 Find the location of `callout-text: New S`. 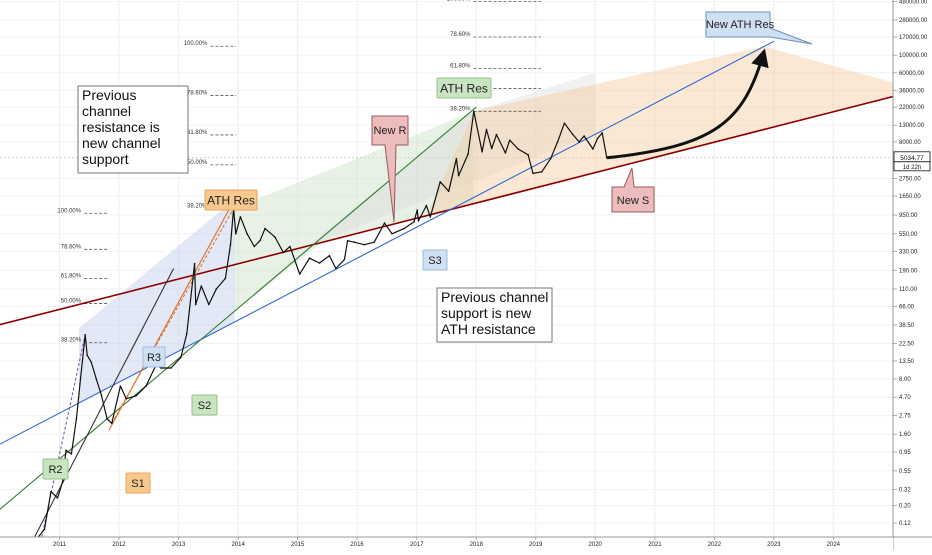

callout-text: New S is located at coordinates (633, 201).